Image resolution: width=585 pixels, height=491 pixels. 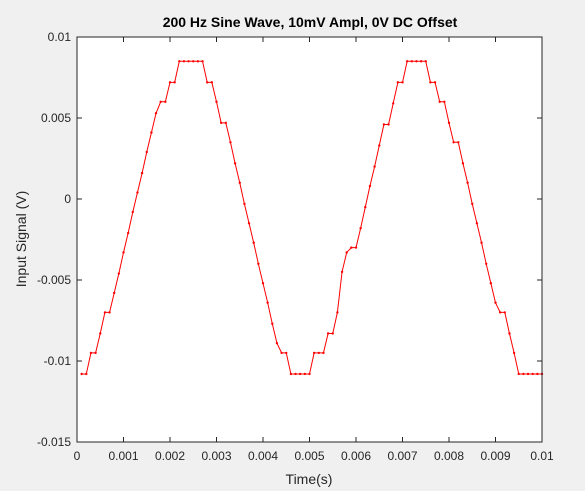 I want to click on x-tick-label: 0.007, so click(x=402, y=456).